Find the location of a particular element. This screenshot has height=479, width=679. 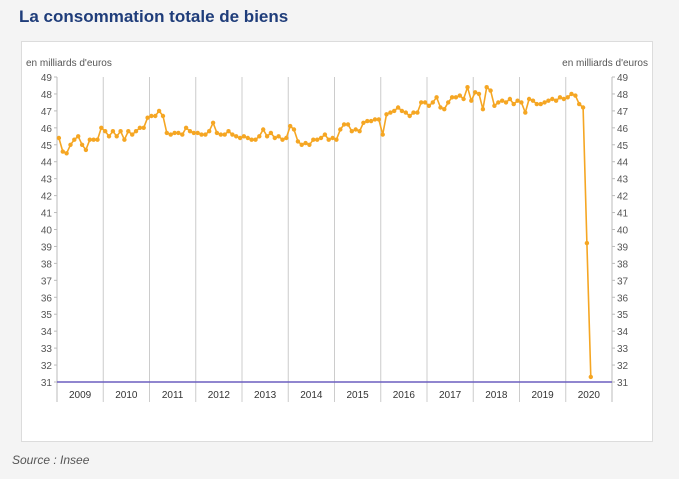

y-tick-label-left: 36 is located at coordinates (47, 298).